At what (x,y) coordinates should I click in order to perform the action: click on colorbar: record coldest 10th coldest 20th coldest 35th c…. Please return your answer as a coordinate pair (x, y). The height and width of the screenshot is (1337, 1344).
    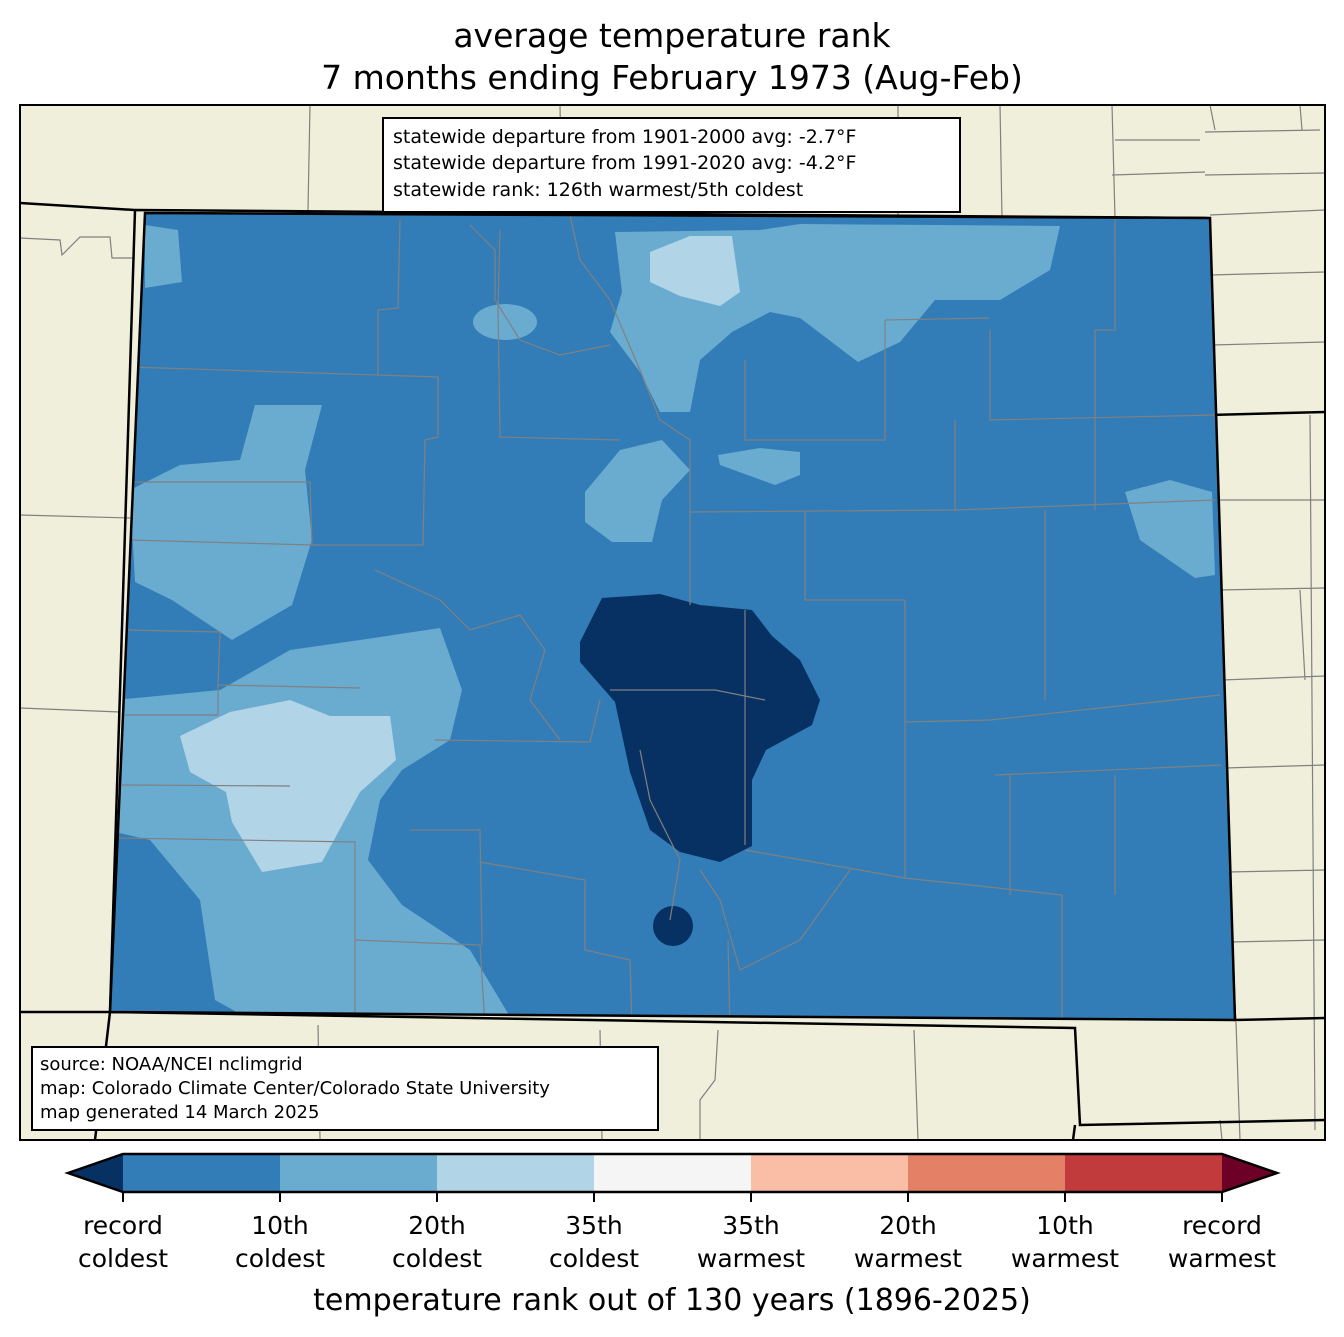
    Looking at the image, I should click on (672, 1235).